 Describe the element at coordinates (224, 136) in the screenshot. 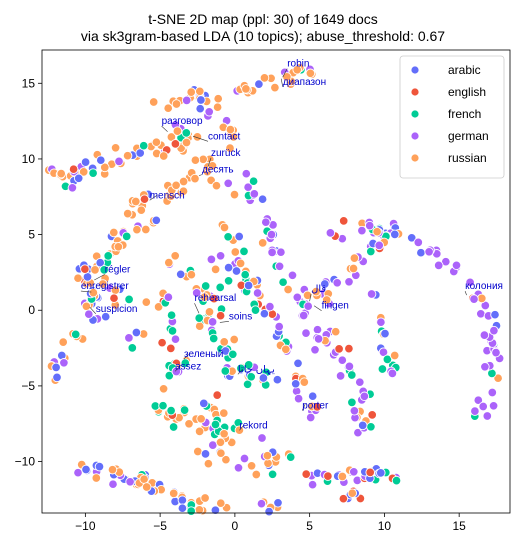

I see `annotation-label: contact` at that location.